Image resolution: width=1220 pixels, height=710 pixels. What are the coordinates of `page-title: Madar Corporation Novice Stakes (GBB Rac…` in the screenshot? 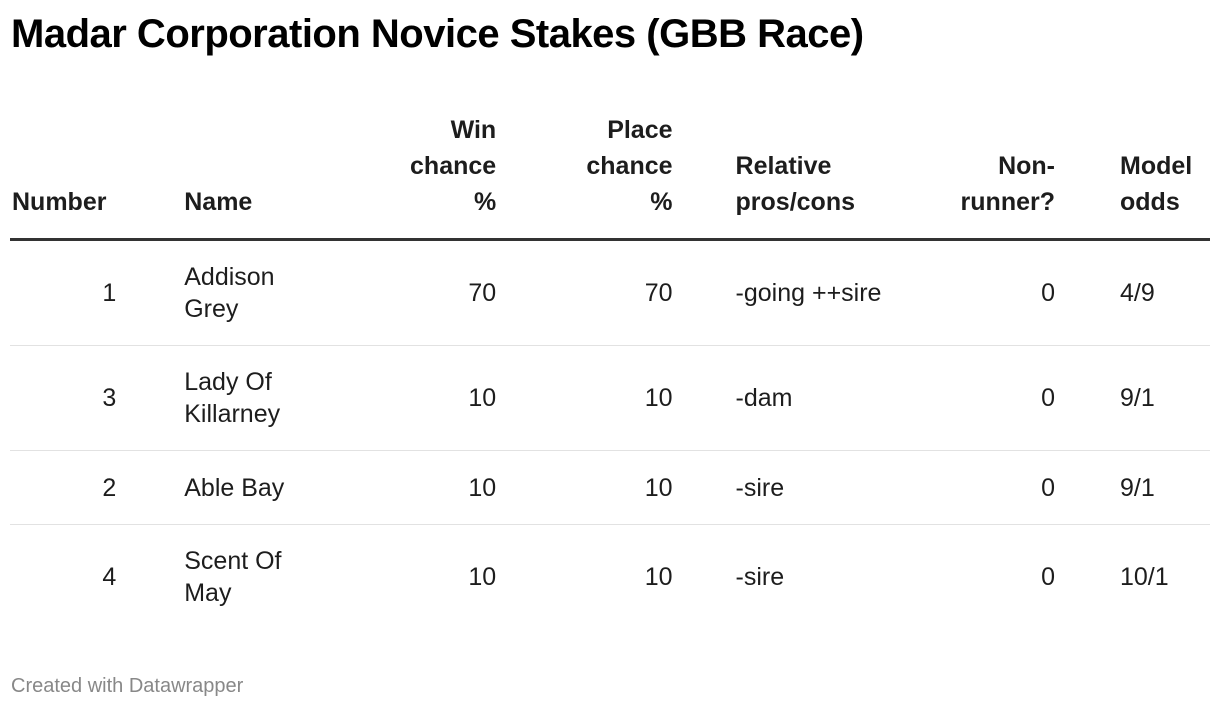 It's located at (437, 34).